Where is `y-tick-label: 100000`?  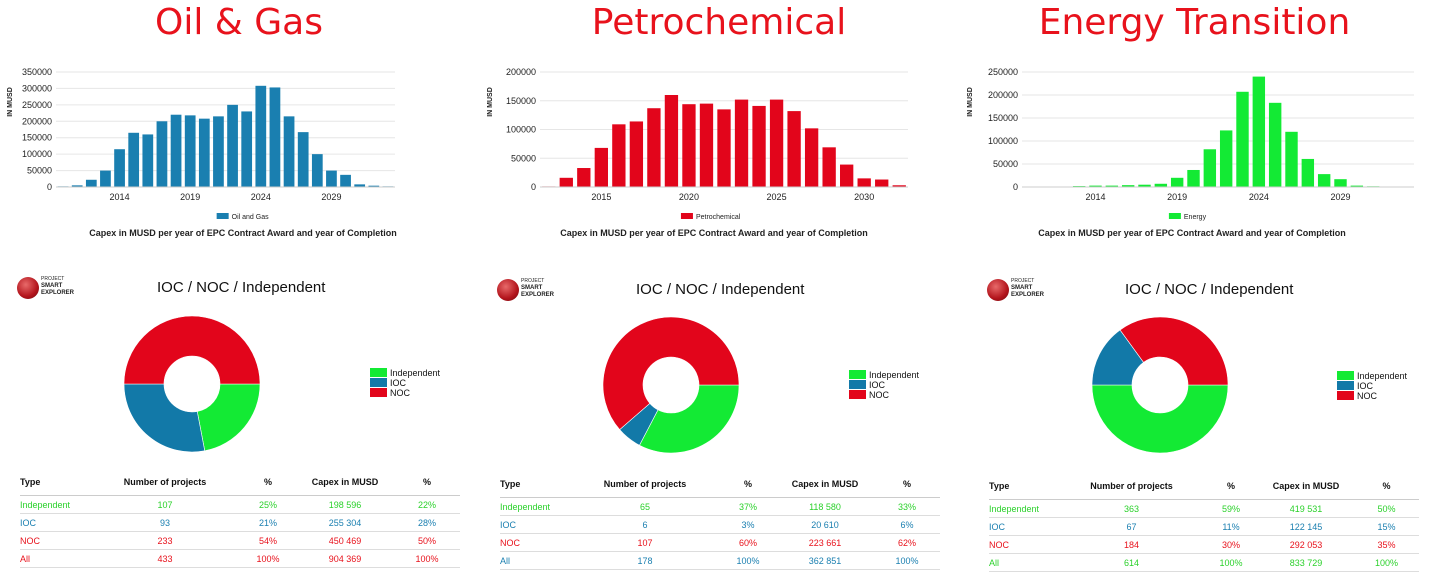
y-tick-label: 100000 is located at coordinates (521, 130).